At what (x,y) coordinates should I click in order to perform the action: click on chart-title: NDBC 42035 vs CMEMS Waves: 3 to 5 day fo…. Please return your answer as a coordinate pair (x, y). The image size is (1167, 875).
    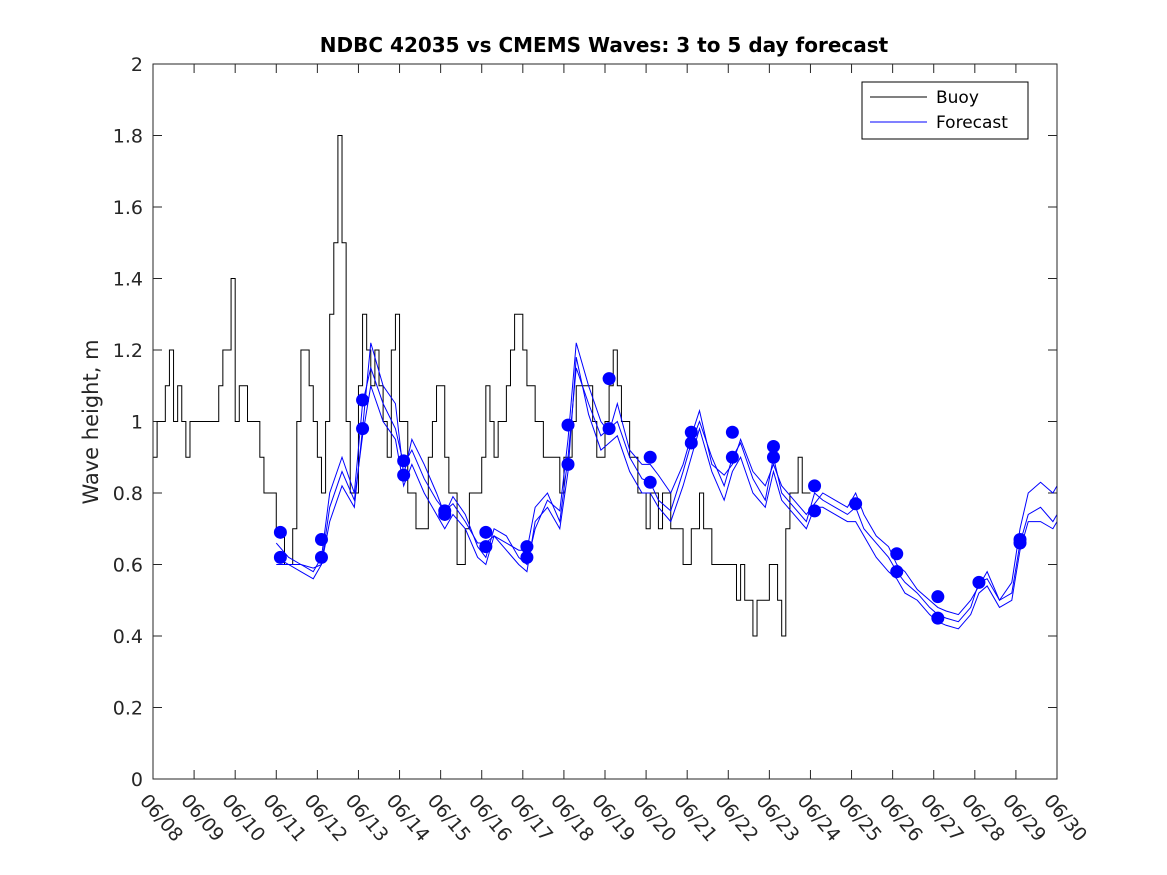
    Looking at the image, I should click on (604, 45).